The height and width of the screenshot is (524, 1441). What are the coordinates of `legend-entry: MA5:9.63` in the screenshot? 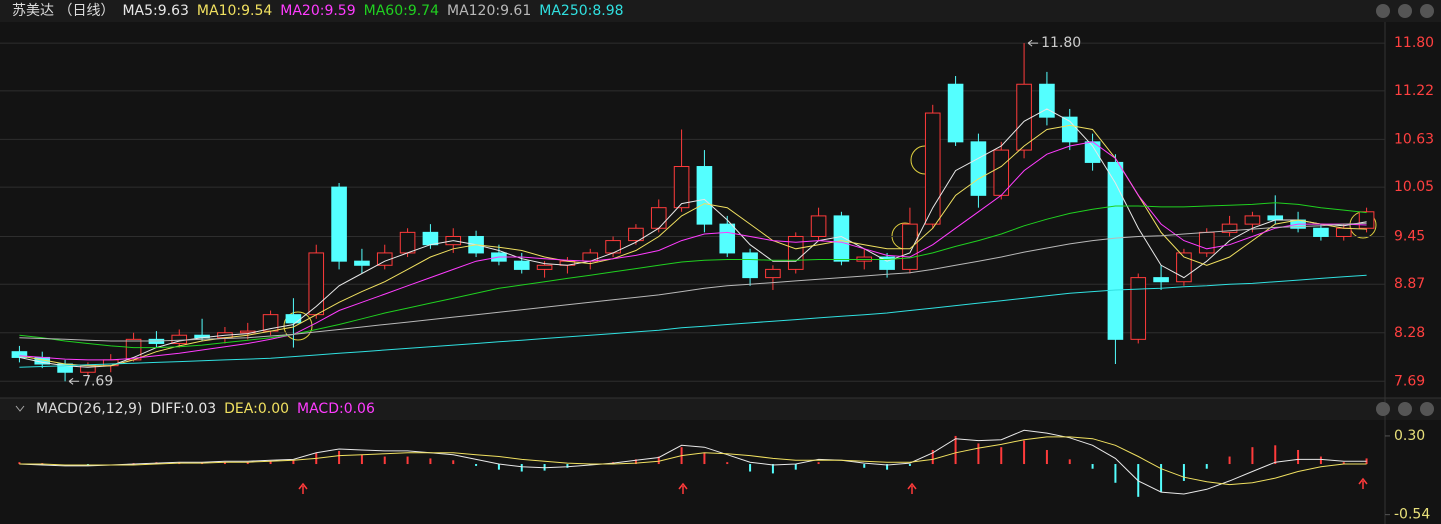 It's located at (155, 11).